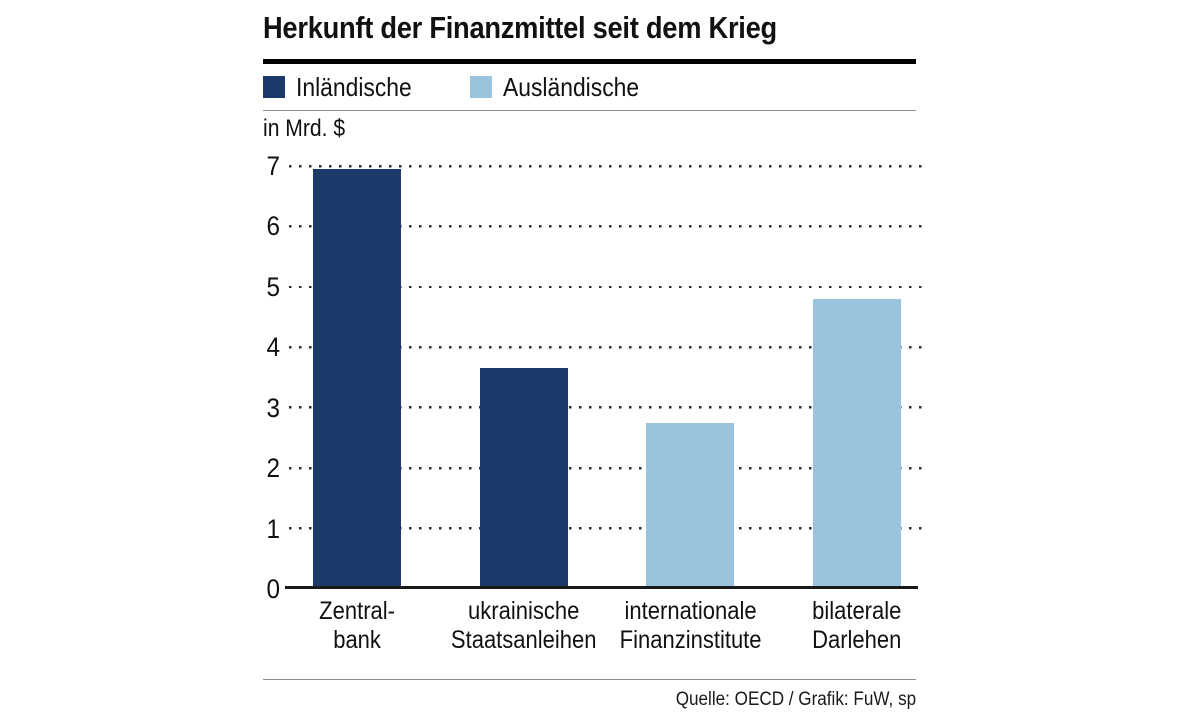  I want to click on x-axis-label: internationale Finanzinstitute, so click(690, 625).